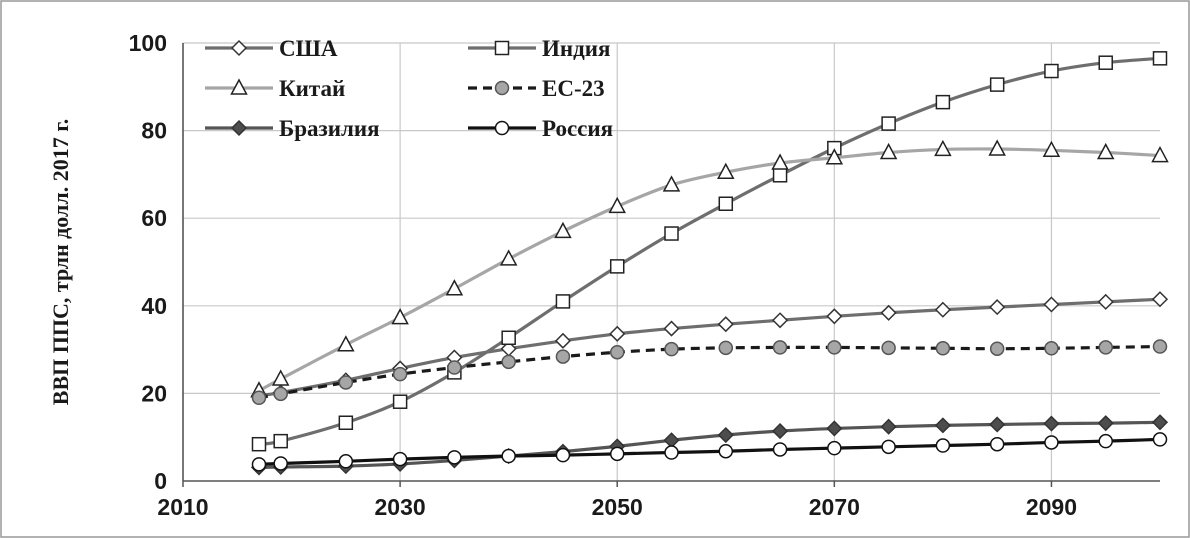 This screenshot has width=1190, height=538. What do you see at coordinates (148, 43) in the screenshot?
I see `y-tick-label-100: 100` at bounding box center [148, 43].